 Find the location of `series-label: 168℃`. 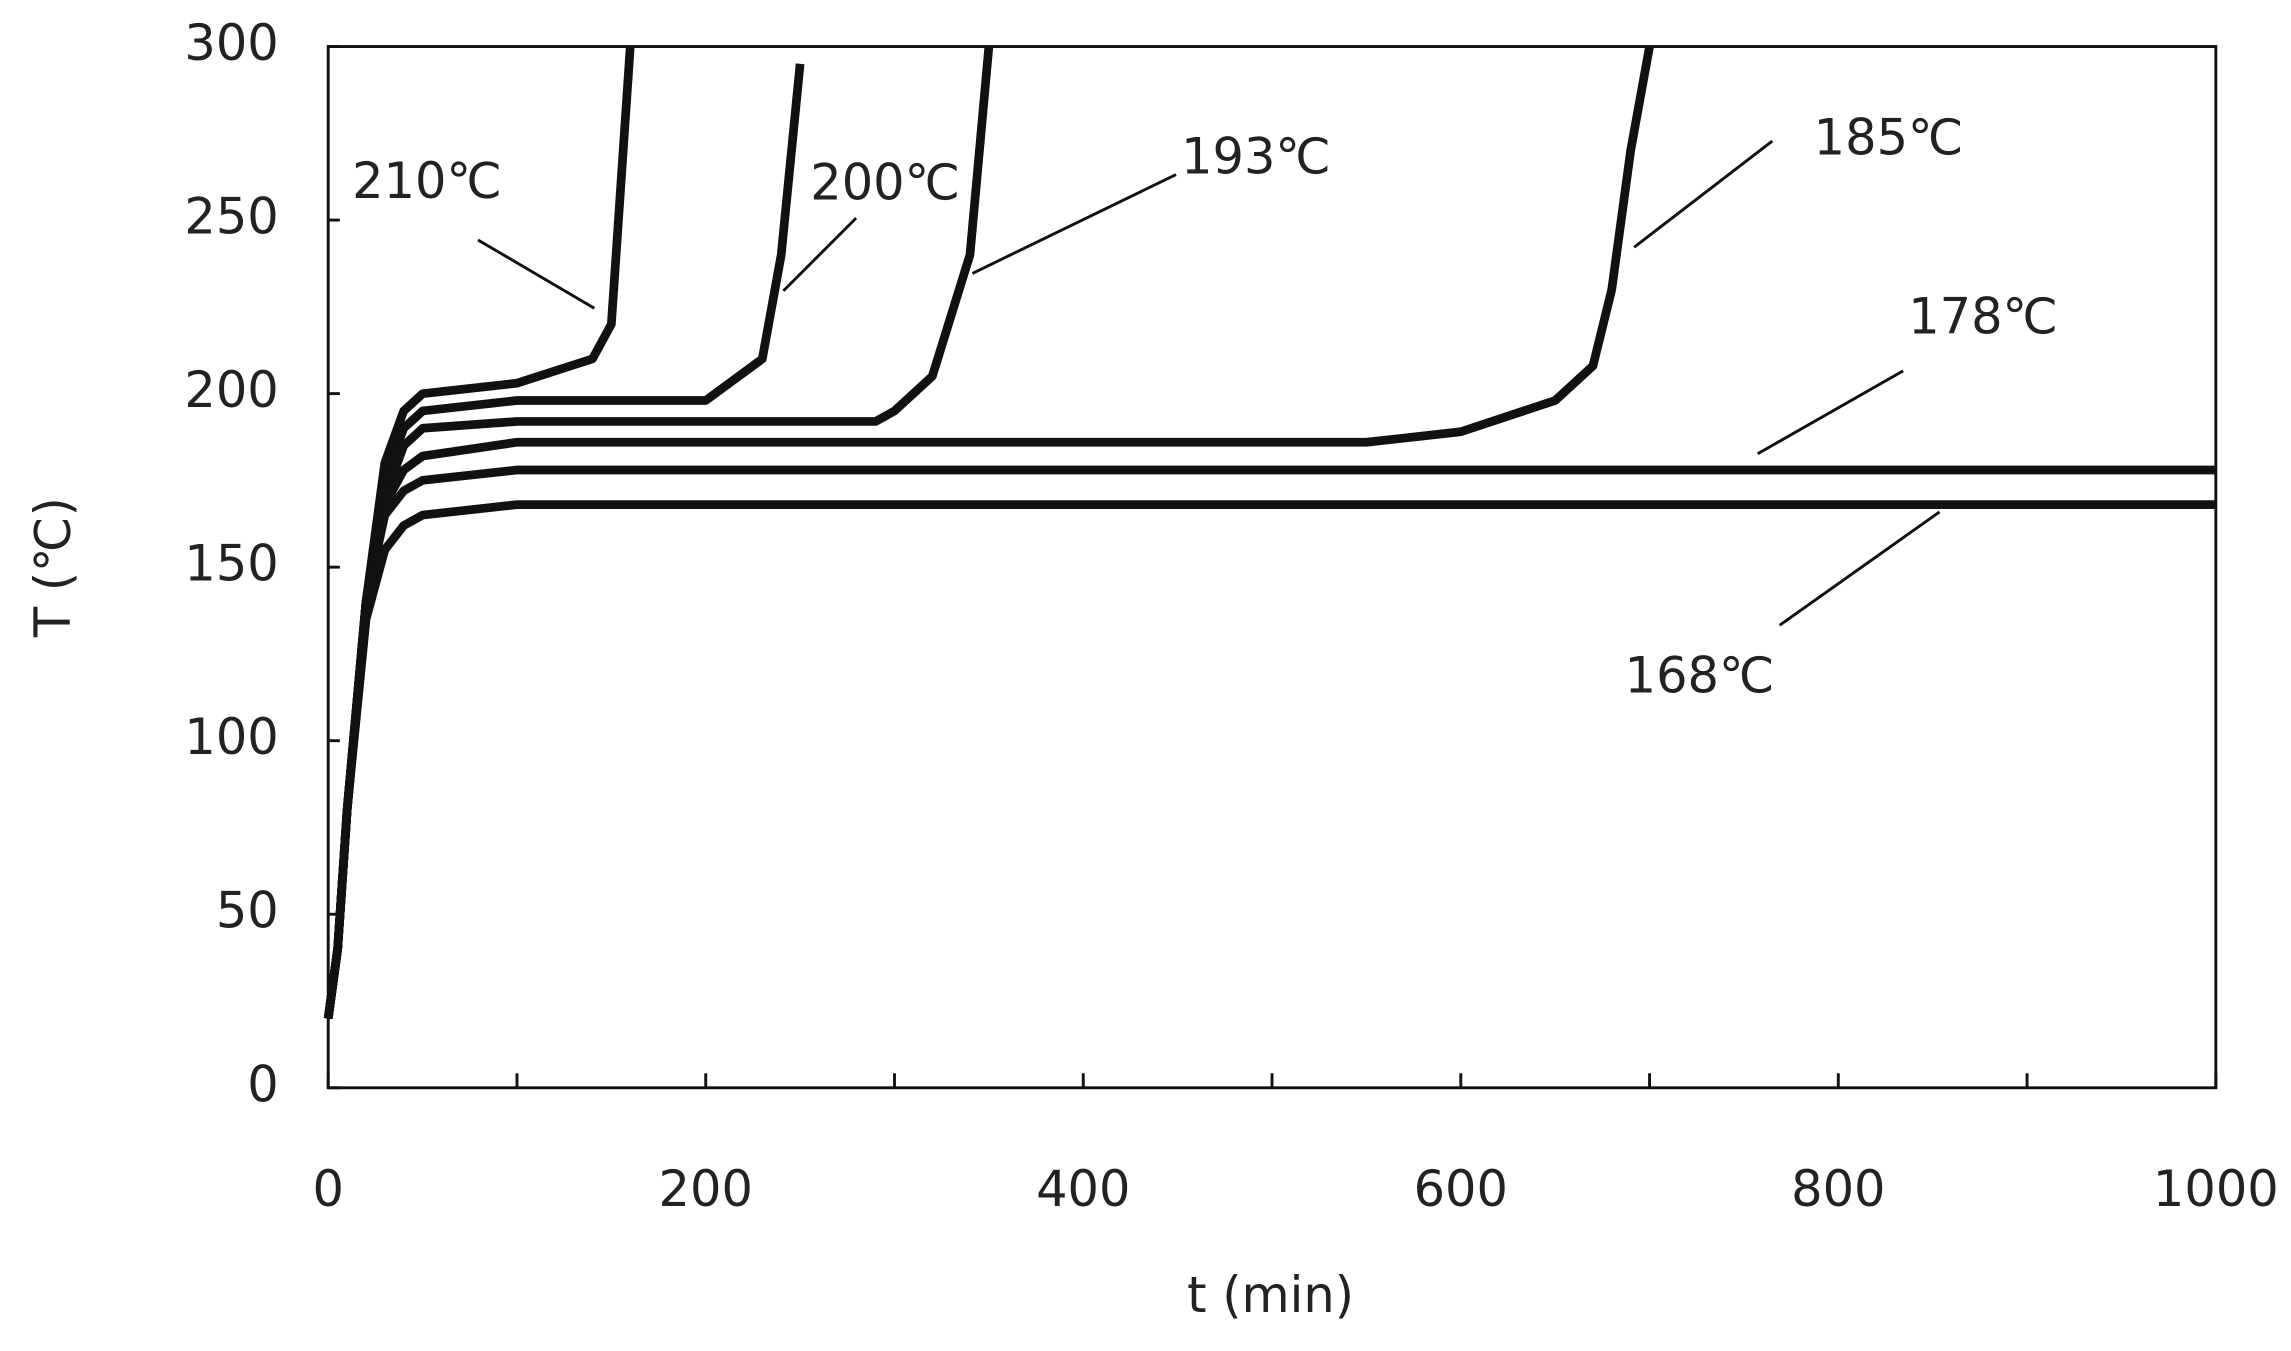

series-label: 168℃ is located at coordinates (1700, 676).